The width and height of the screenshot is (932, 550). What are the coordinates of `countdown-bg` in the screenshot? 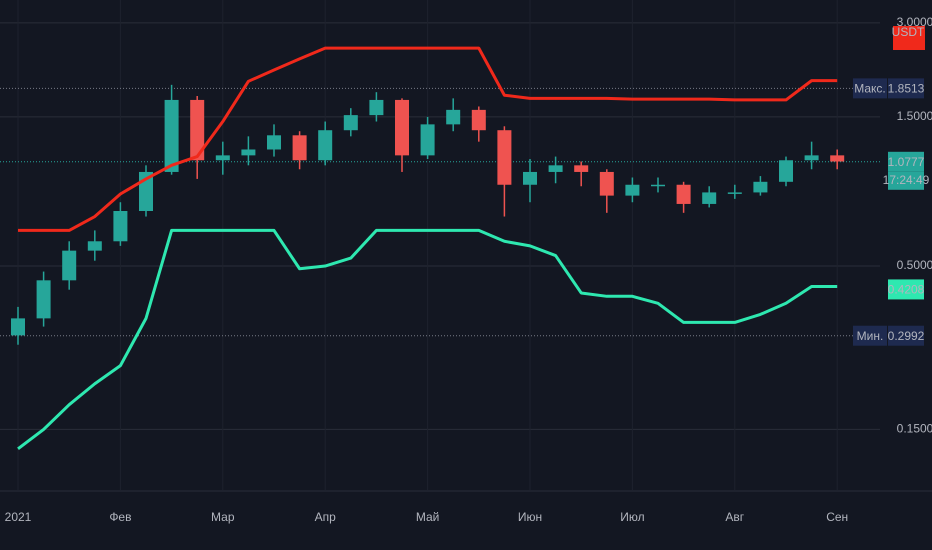 It's located at (906, 180).